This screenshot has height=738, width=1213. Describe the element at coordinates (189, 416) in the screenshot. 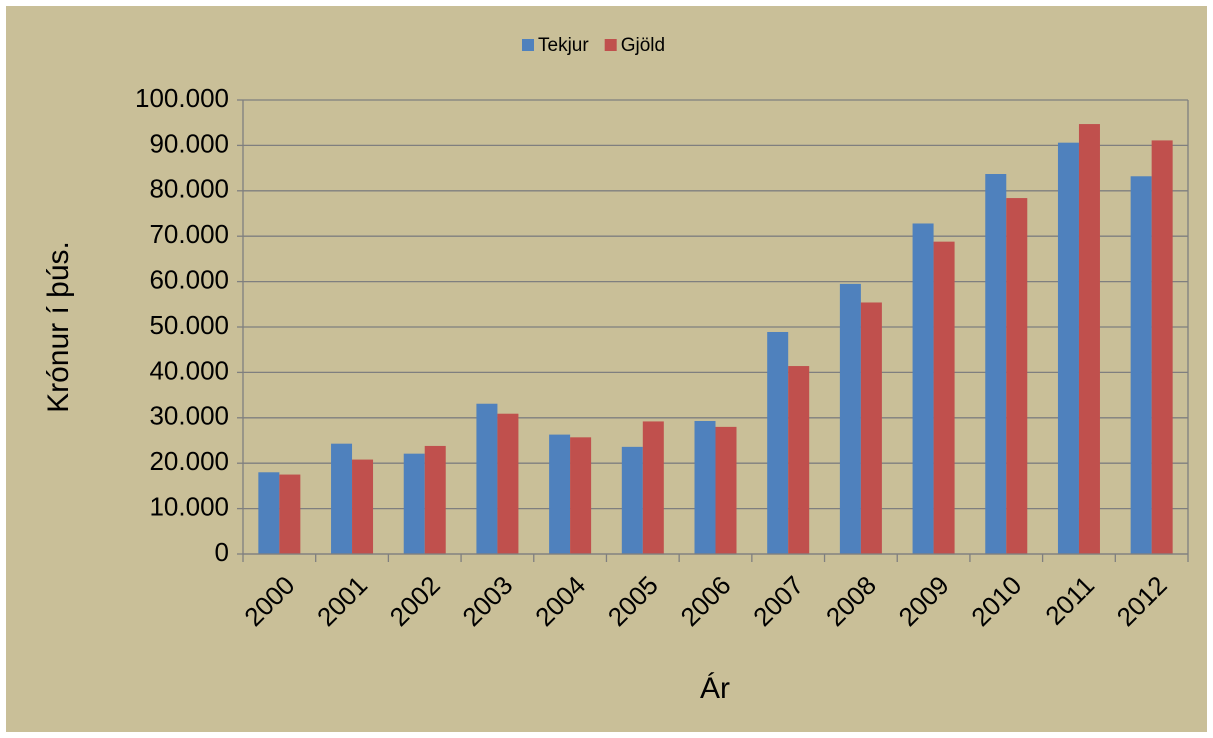

I see `y-tick-label: 30.000` at that location.